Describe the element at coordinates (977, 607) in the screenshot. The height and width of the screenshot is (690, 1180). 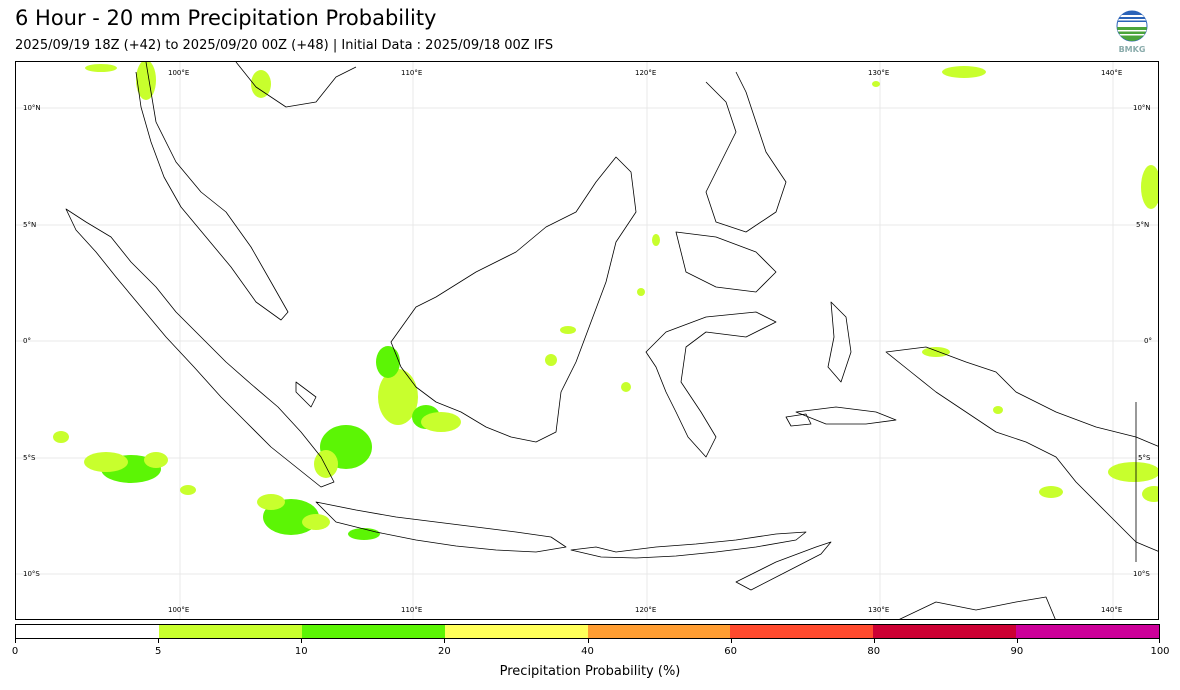
I see `coast-australia` at that location.